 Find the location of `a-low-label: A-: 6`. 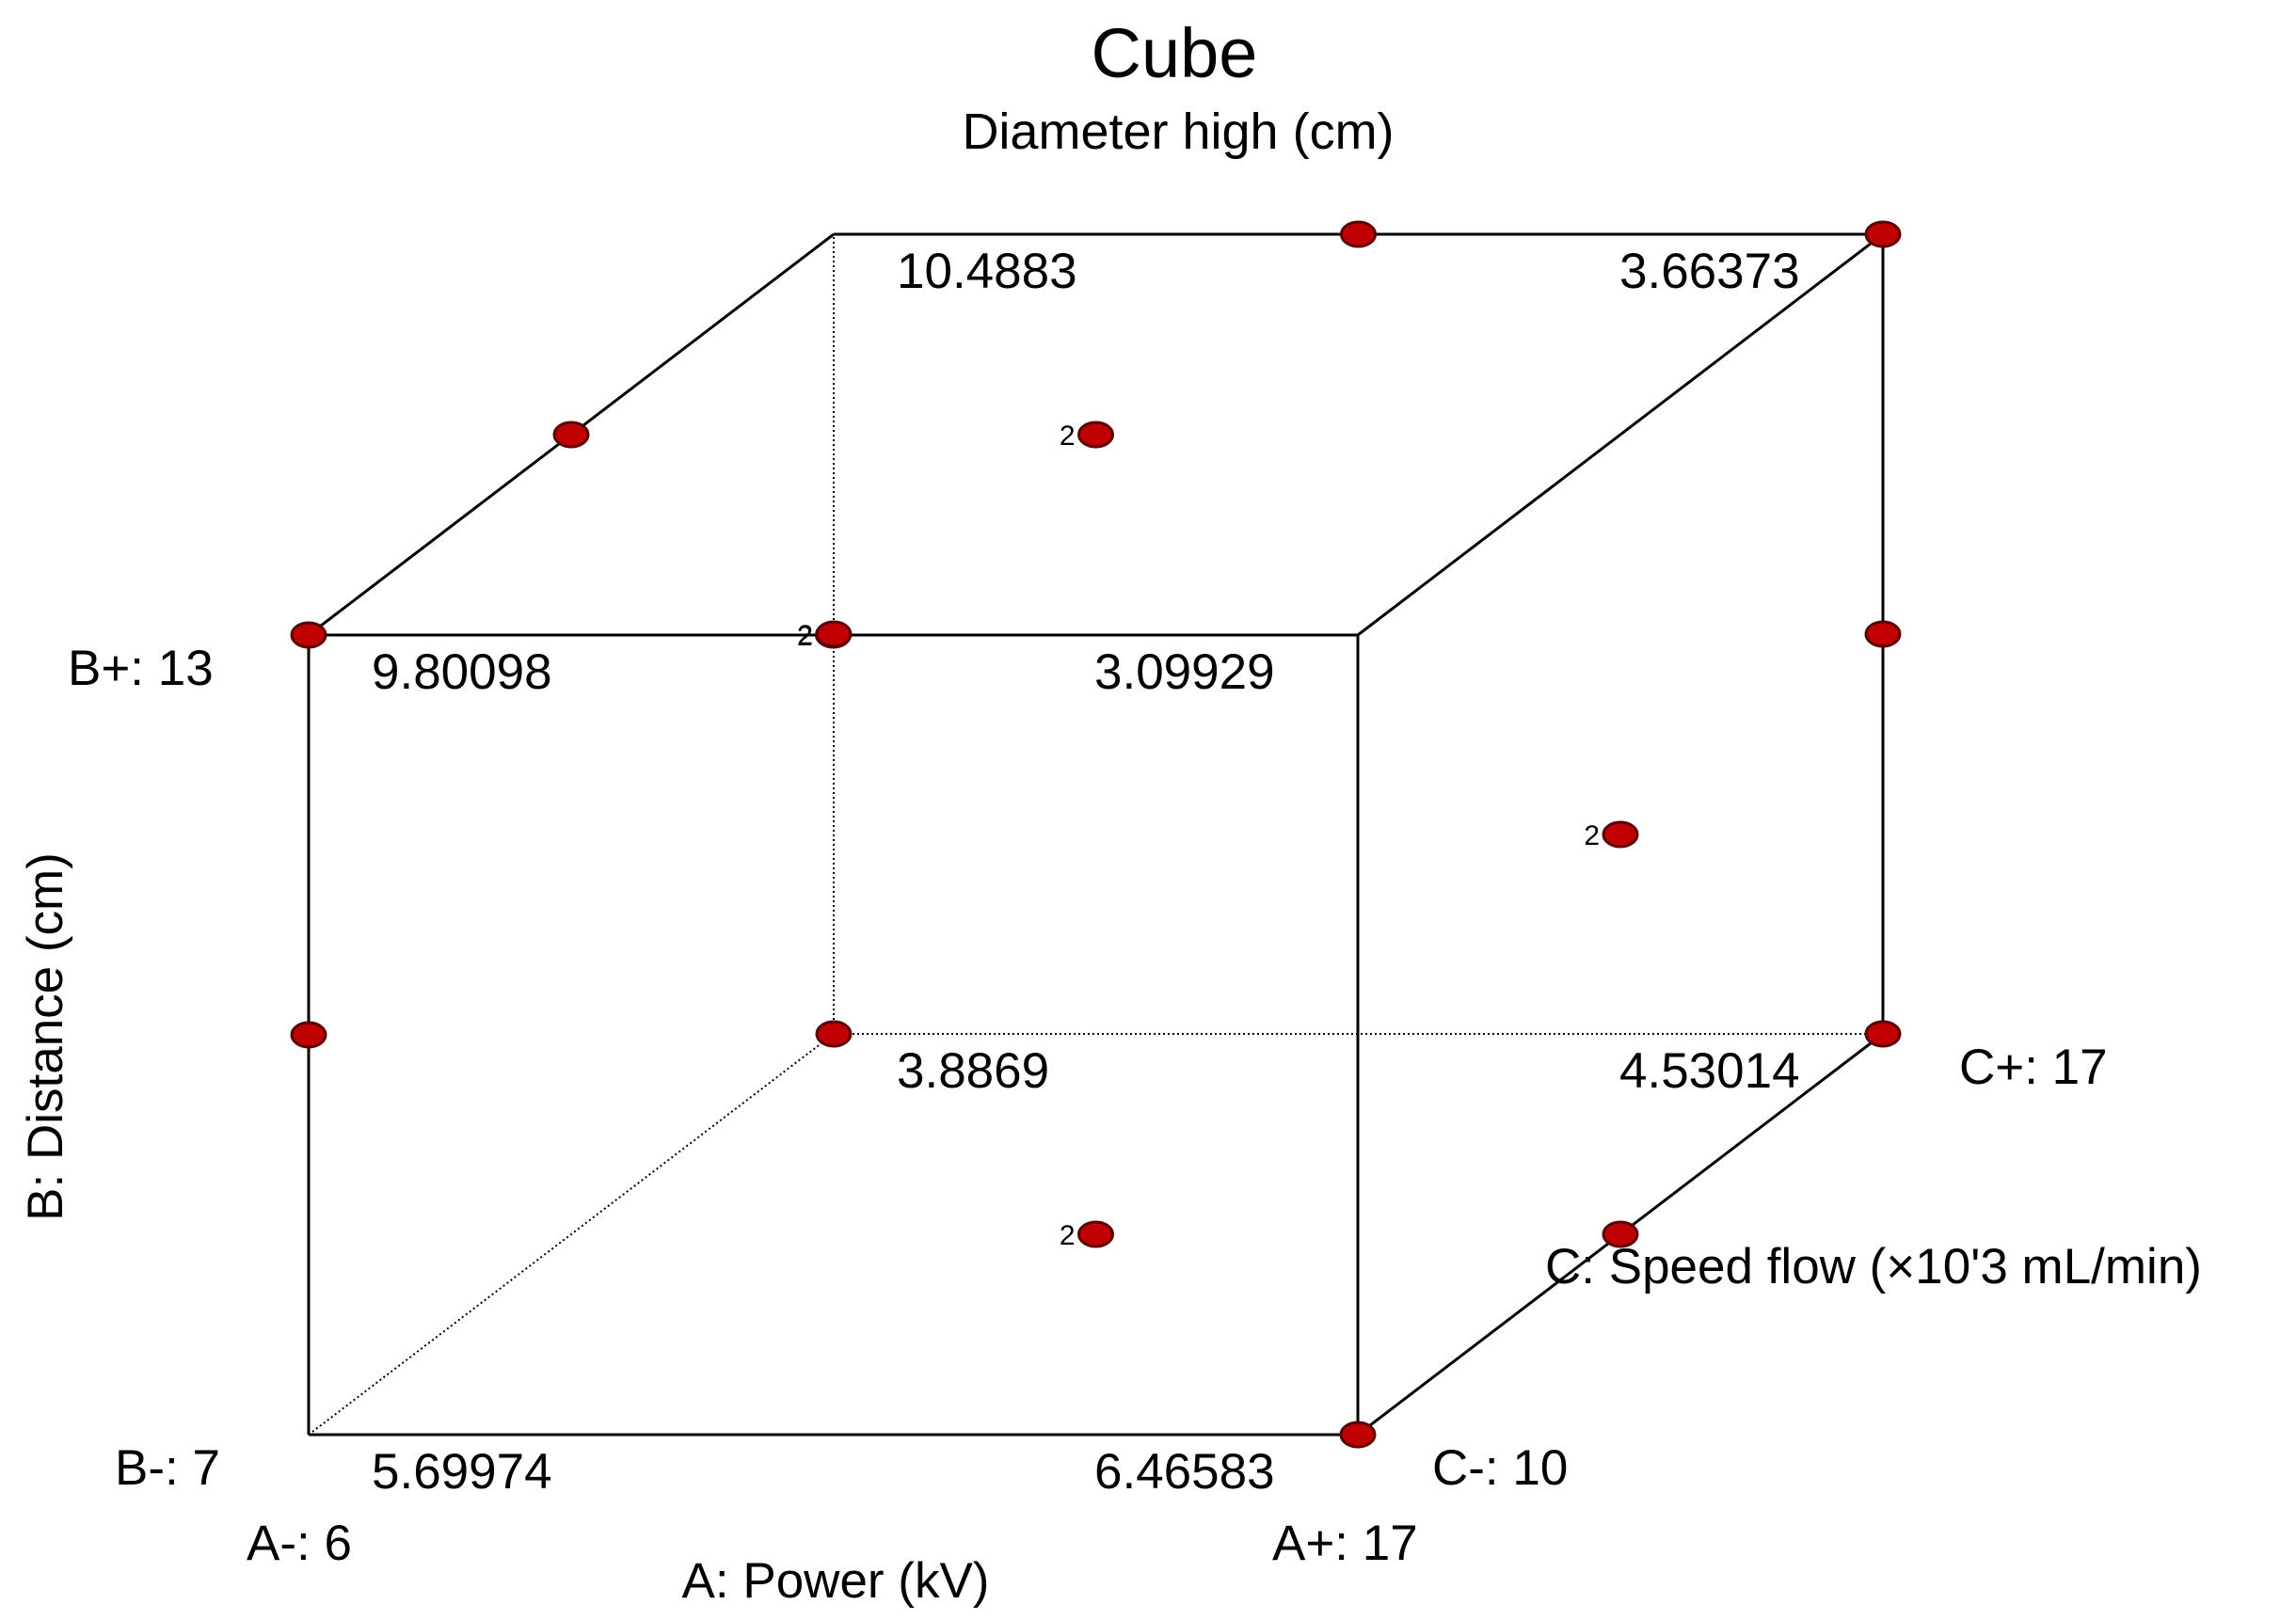

a-low-label: A-: 6 is located at coordinates (299, 1543).